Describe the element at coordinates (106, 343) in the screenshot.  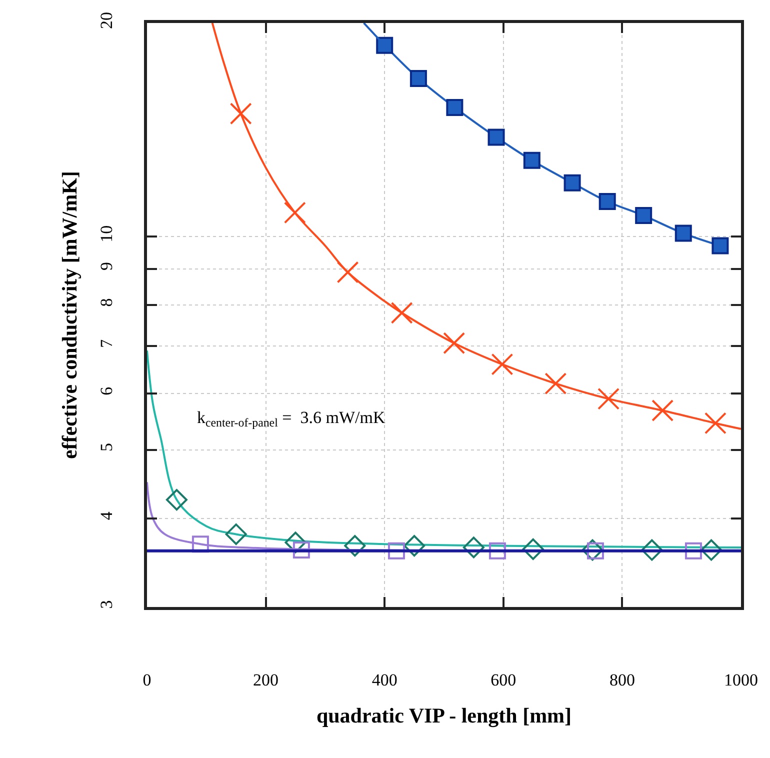
I see `y-tick-label: 7` at that location.